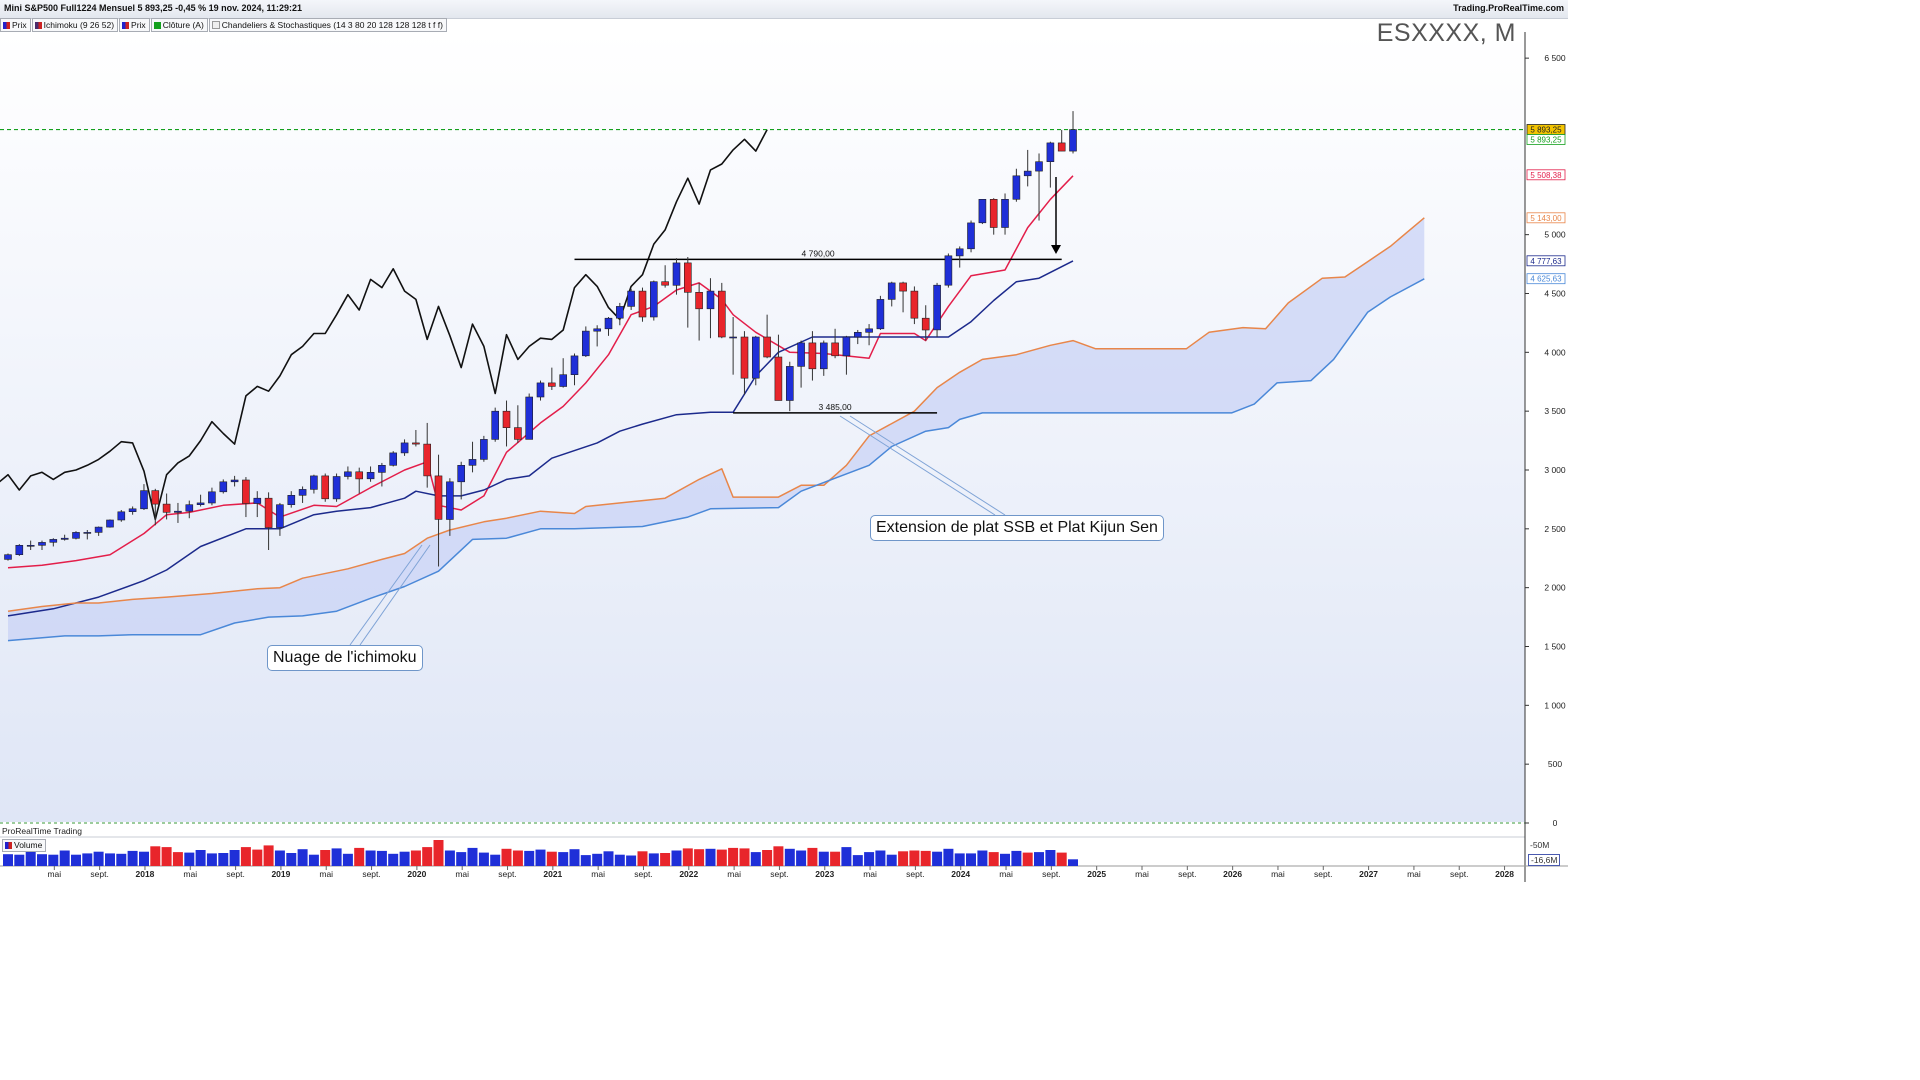  I want to click on annotation-ichimoku-cloud: Nuage de l'ichimoku, so click(345, 658).